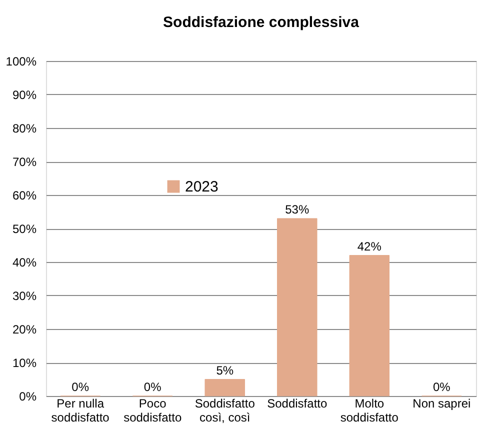 This screenshot has width=502, height=441. Describe the element at coordinates (24, 129) in the screenshot. I see `y-tick-label: 80%` at that location.